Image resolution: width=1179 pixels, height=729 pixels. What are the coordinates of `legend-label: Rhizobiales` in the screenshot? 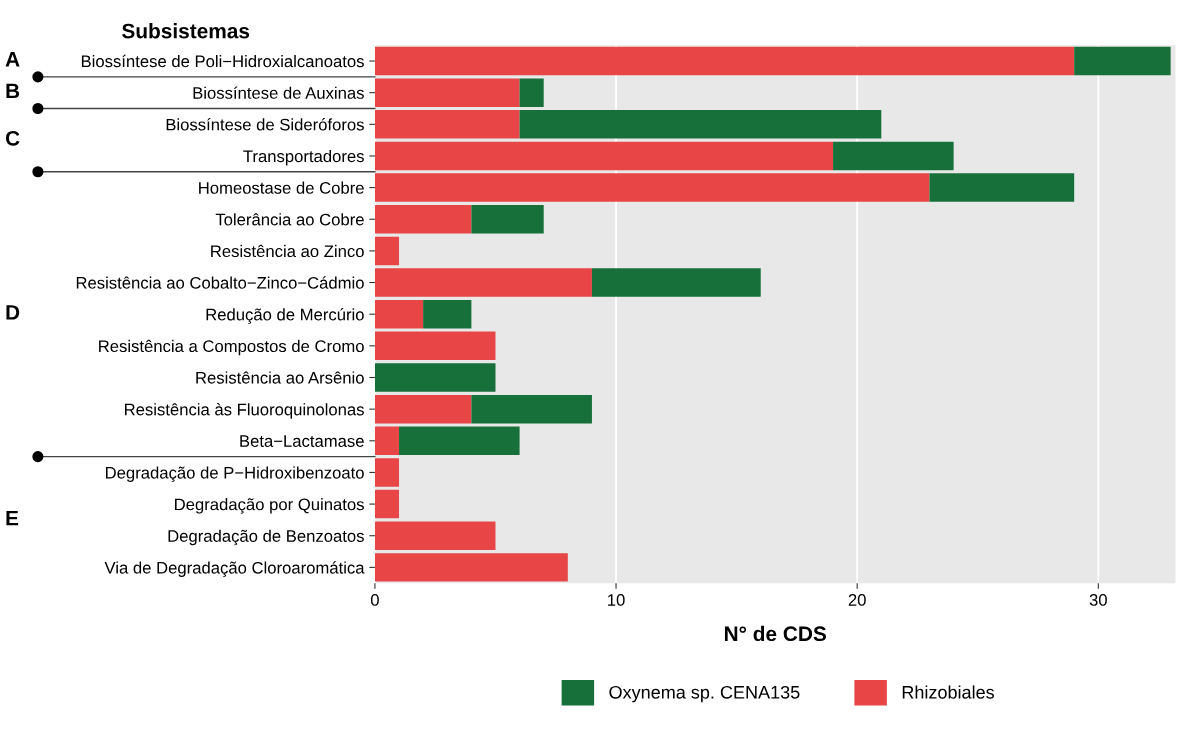 It's located at (948, 692).